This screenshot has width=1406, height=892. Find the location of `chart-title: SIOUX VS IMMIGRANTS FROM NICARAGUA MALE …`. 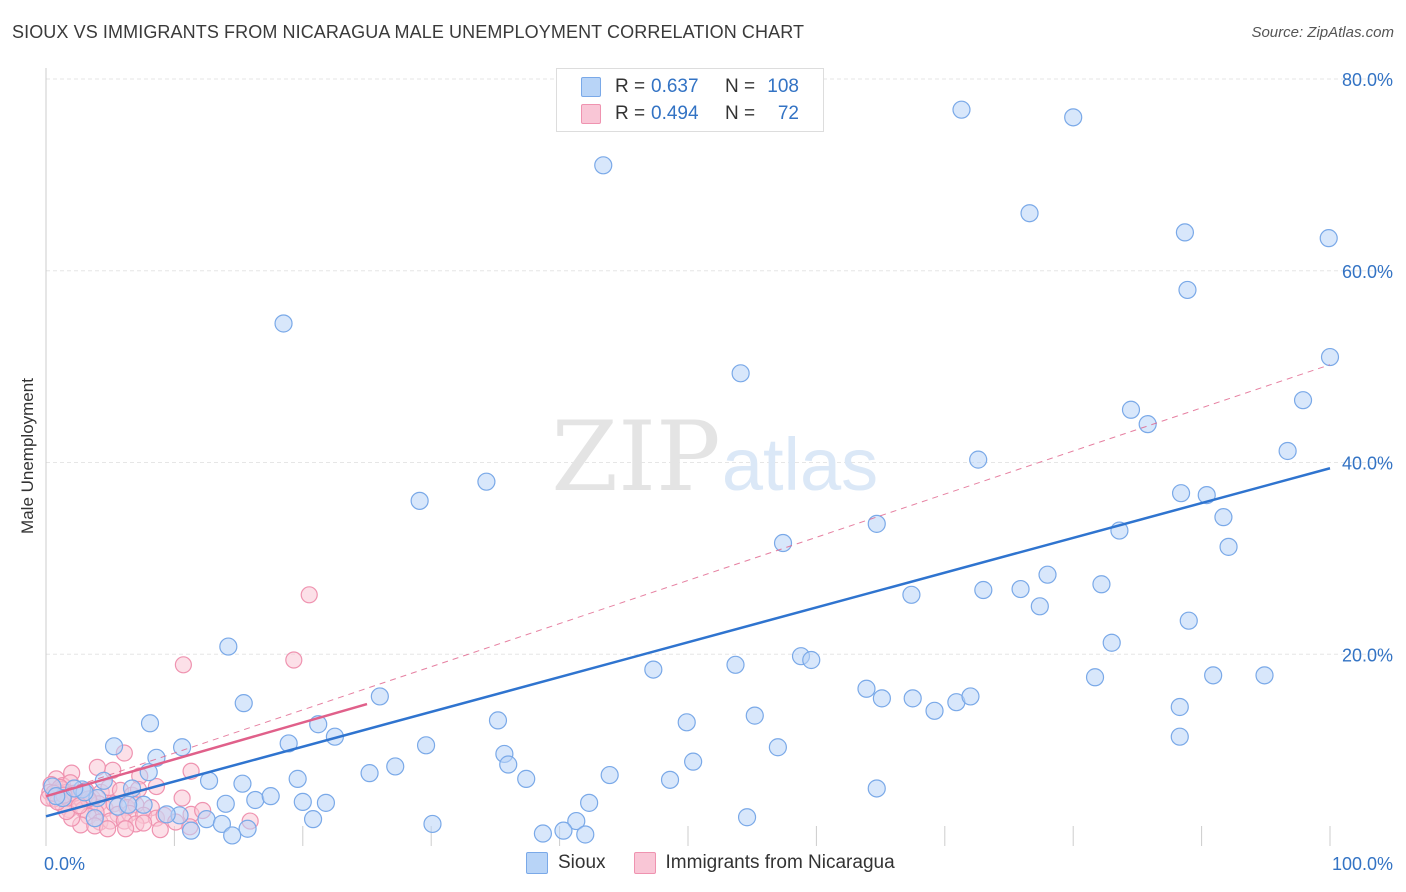

chart-title: SIOUX VS IMMIGRANTS FROM NICARAGUA MALE … is located at coordinates (408, 32).